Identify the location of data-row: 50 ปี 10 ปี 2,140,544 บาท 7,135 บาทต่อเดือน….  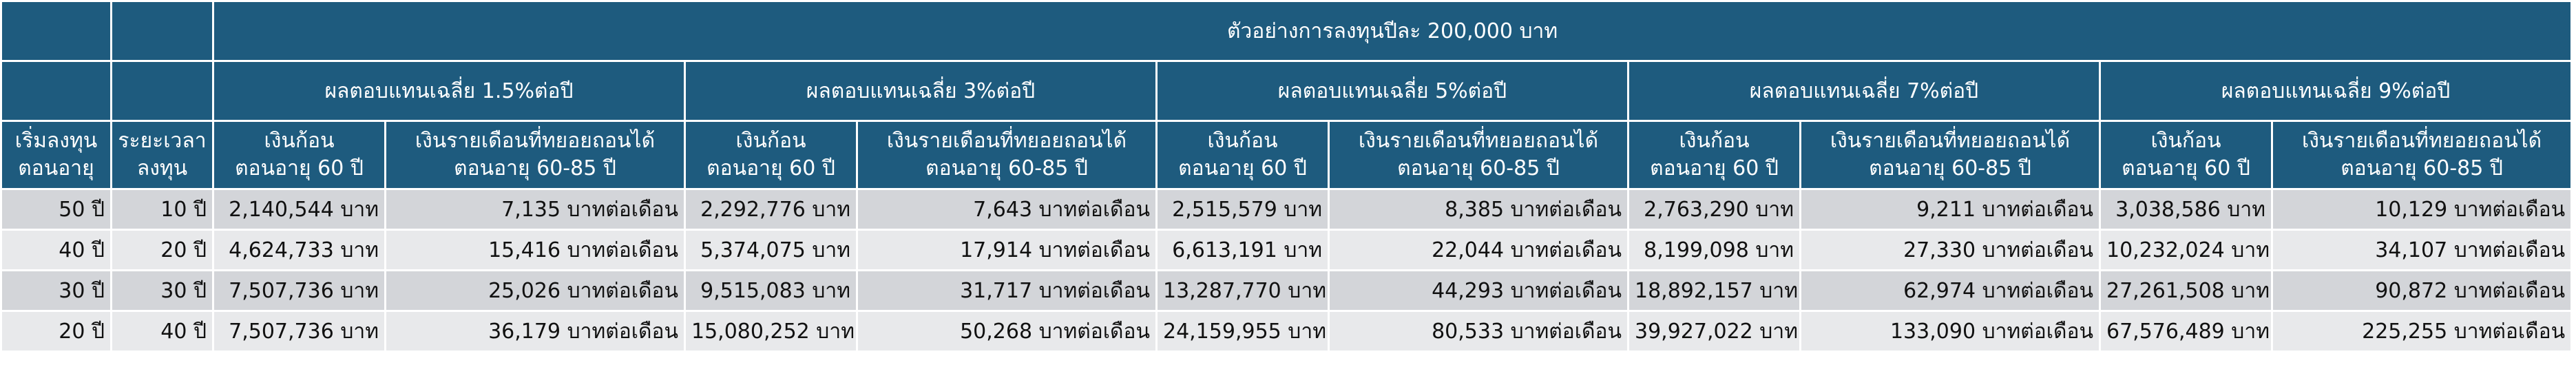
(1286, 209).